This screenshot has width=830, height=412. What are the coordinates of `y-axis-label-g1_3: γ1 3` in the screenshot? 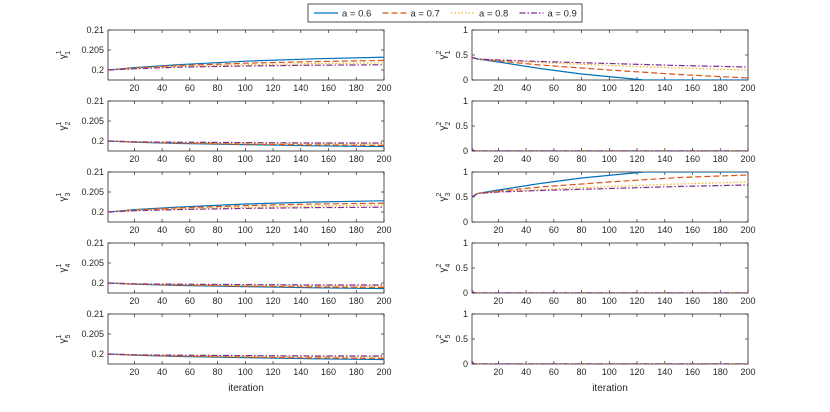 It's located at (64, 196).